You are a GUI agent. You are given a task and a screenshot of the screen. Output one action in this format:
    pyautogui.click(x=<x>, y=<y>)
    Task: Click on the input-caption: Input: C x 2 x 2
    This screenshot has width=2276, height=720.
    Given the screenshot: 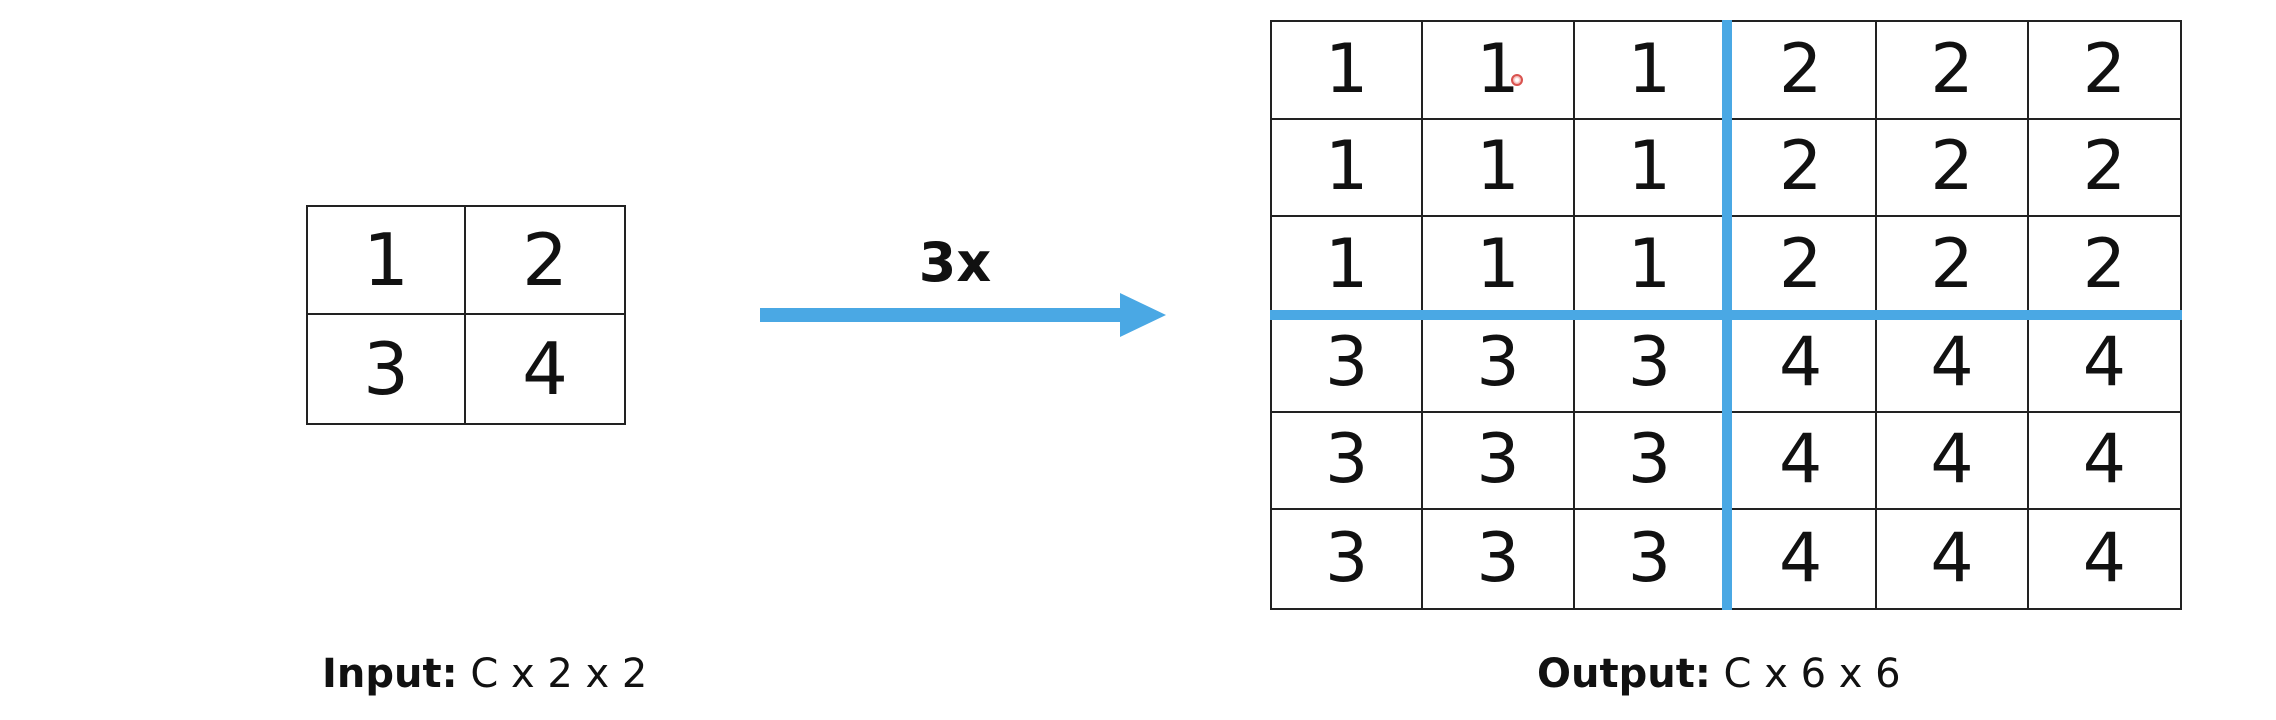 What is the action you would take?
    pyautogui.click(x=484, y=674)
    